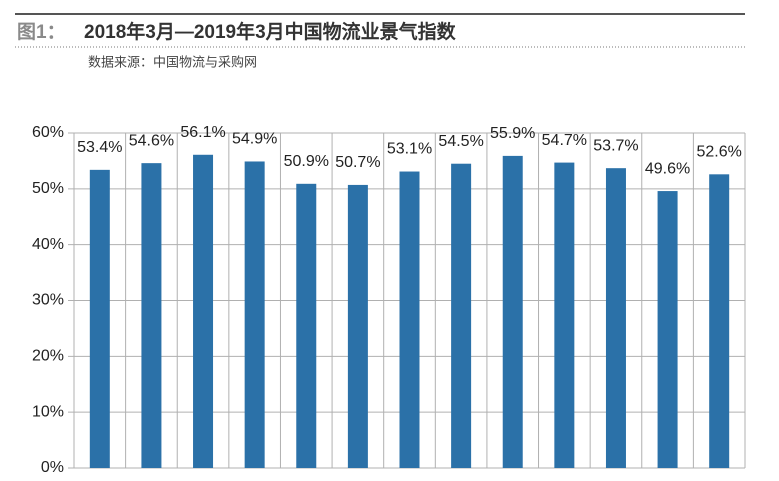 The width and height of the screenshot is (779, 481). What do you see at coordinates (48, 356) in the screenshot?
I see `y-tick-label: 20%` at bounding box center [48, 356].